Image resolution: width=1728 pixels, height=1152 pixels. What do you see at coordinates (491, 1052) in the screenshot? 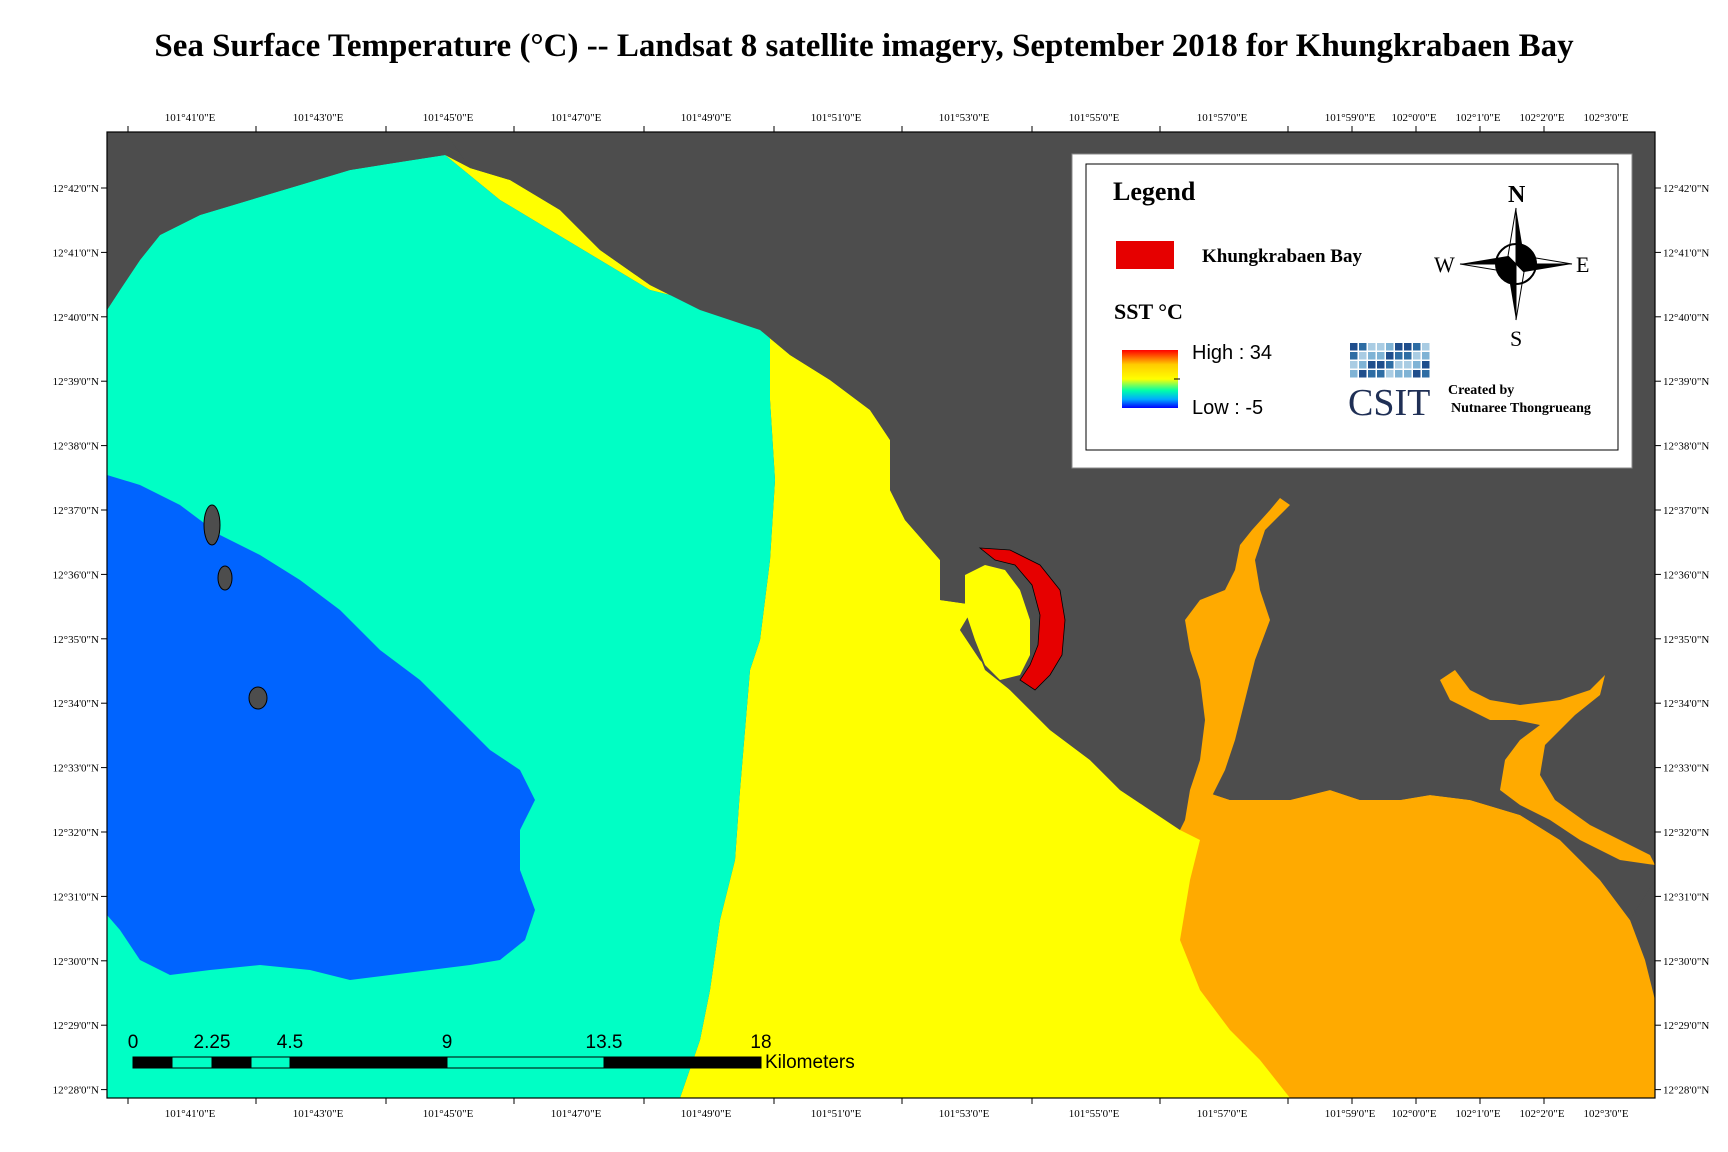
I see `scale-bar: 0 2.25 4.5 9 13.5 18 Kilometers` at bounding box center [491, 1052].